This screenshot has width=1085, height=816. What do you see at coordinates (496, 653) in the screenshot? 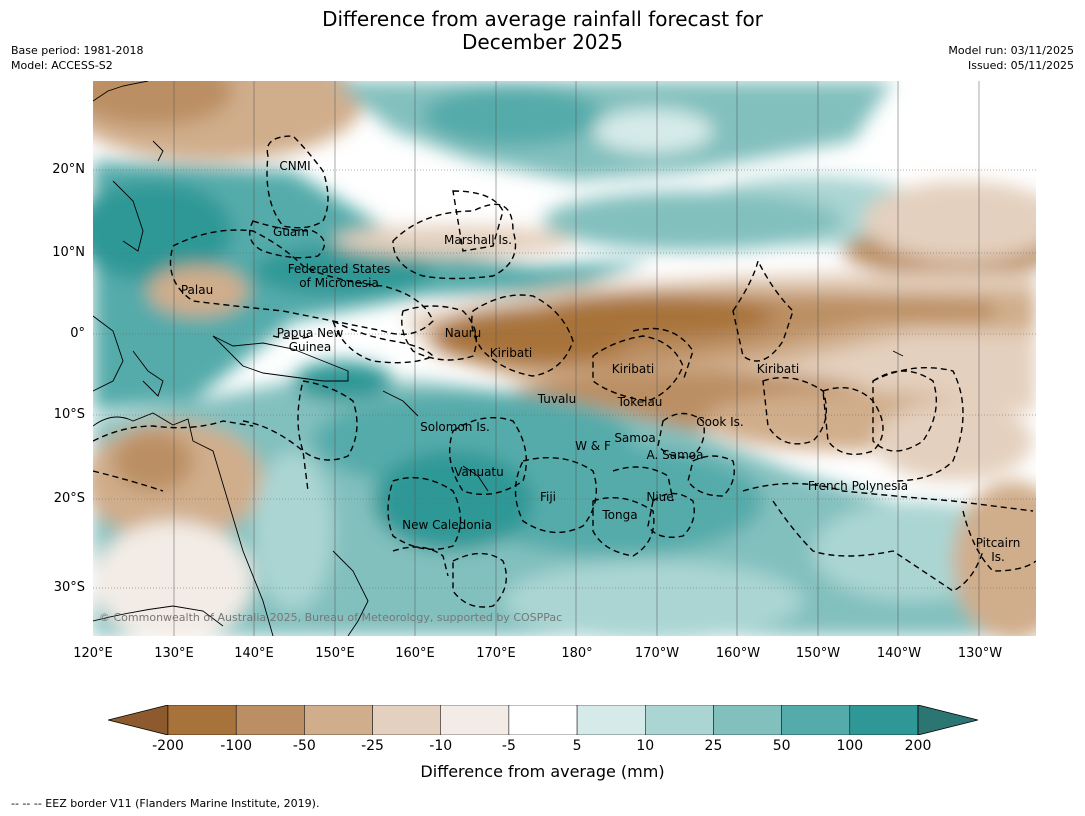
I see `x-tick: 170°E` at bounding box center [496, 653].